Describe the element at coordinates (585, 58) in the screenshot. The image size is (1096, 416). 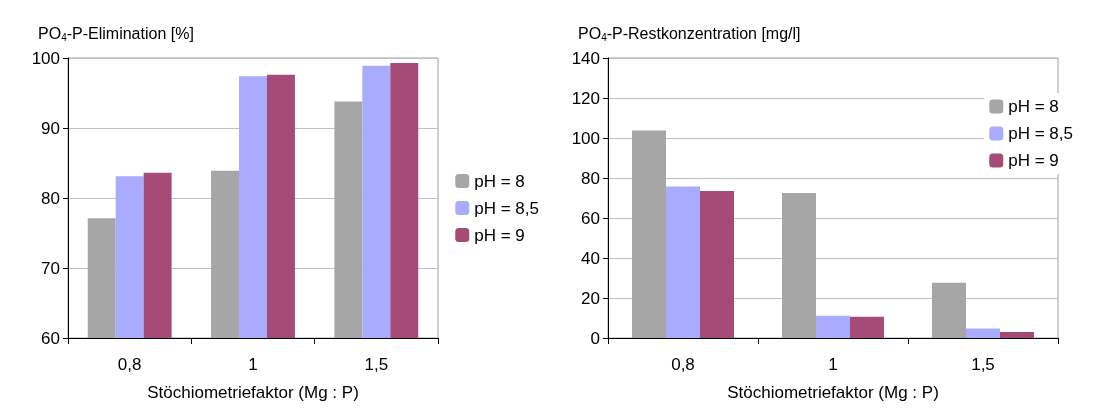
I see `y-tick-label: 140` at that location.